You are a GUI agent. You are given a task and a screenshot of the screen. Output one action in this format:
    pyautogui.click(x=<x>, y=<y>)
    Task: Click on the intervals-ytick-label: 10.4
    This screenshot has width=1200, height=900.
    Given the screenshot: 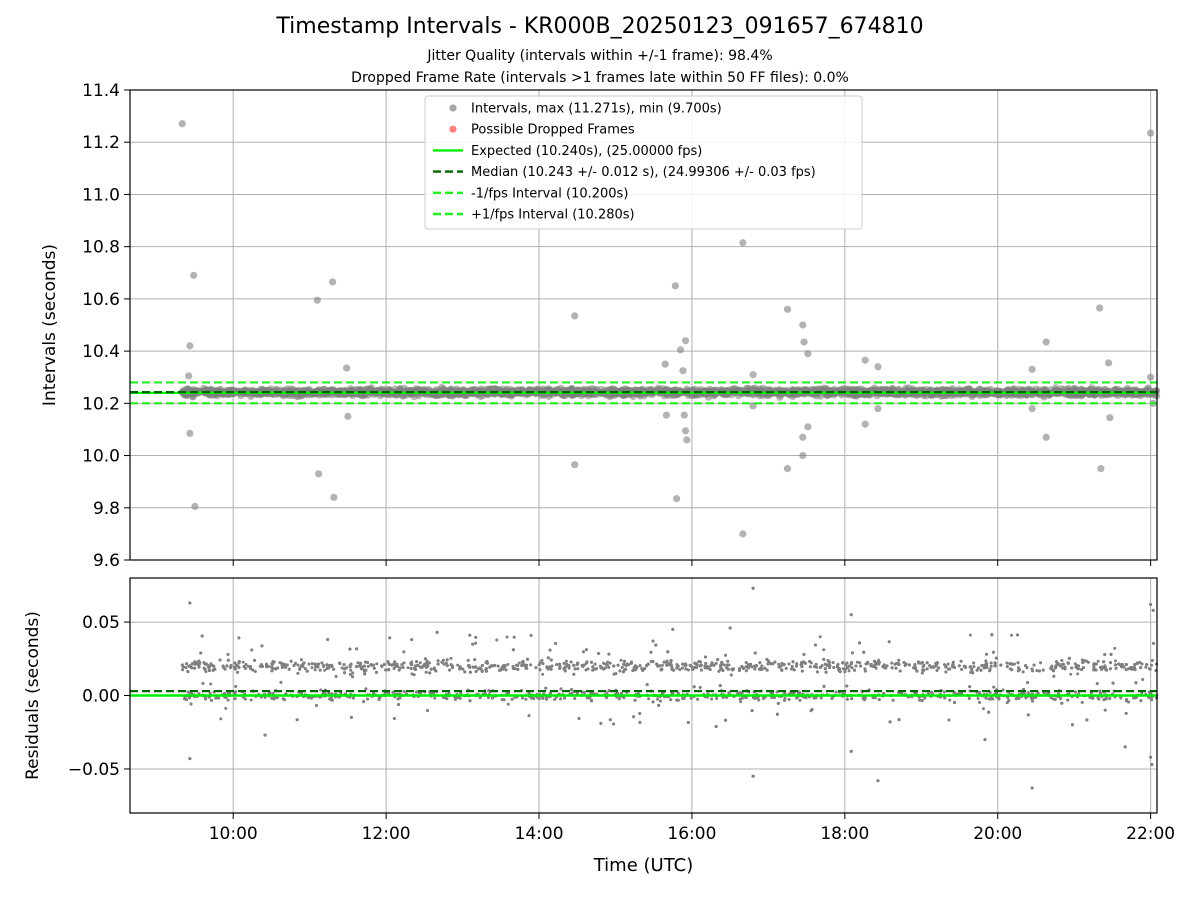 What is the action you would take?
    pyautogui.click(x=101, y=352)
    